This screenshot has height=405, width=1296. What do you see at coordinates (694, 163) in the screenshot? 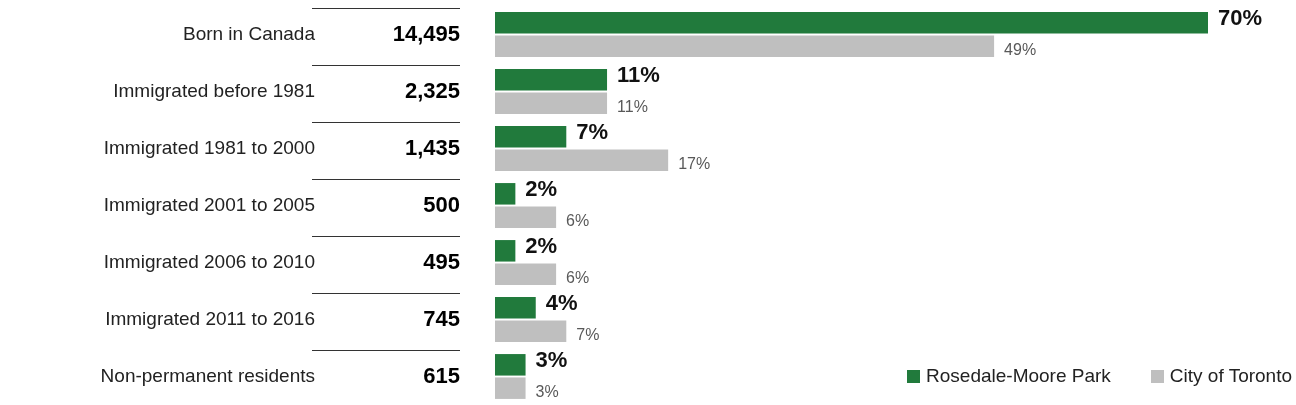
I see `data-label: 17%` at bounding box center [694, 163].